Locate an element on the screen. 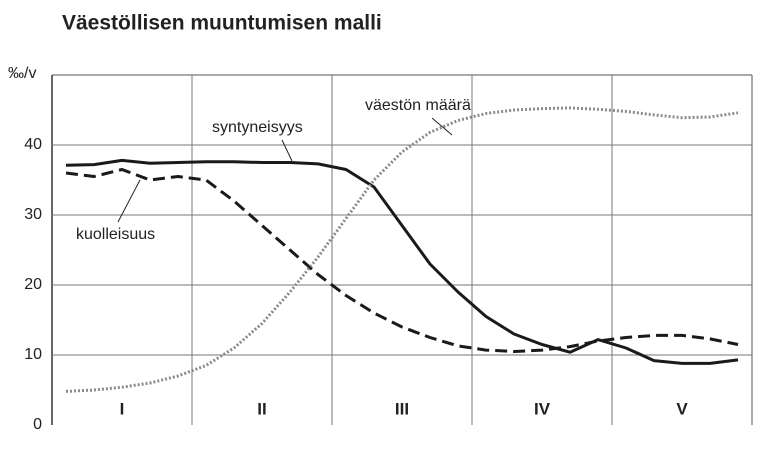 The image size is (778, 459). y-tick-label: 20 is located at coordinates (33, 284).